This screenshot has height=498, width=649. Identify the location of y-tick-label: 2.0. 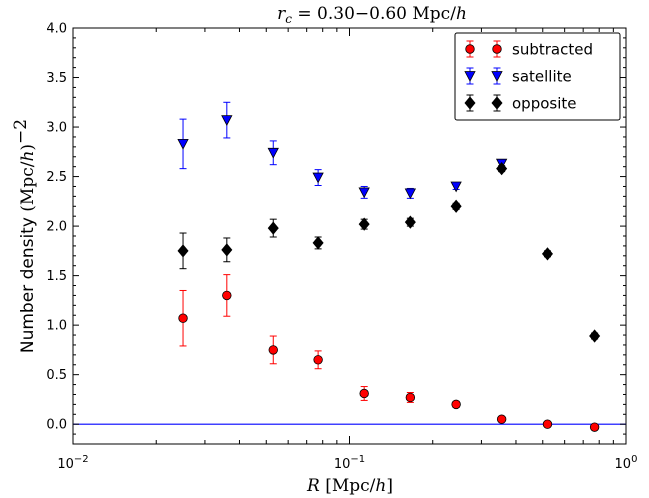
(56, 227).